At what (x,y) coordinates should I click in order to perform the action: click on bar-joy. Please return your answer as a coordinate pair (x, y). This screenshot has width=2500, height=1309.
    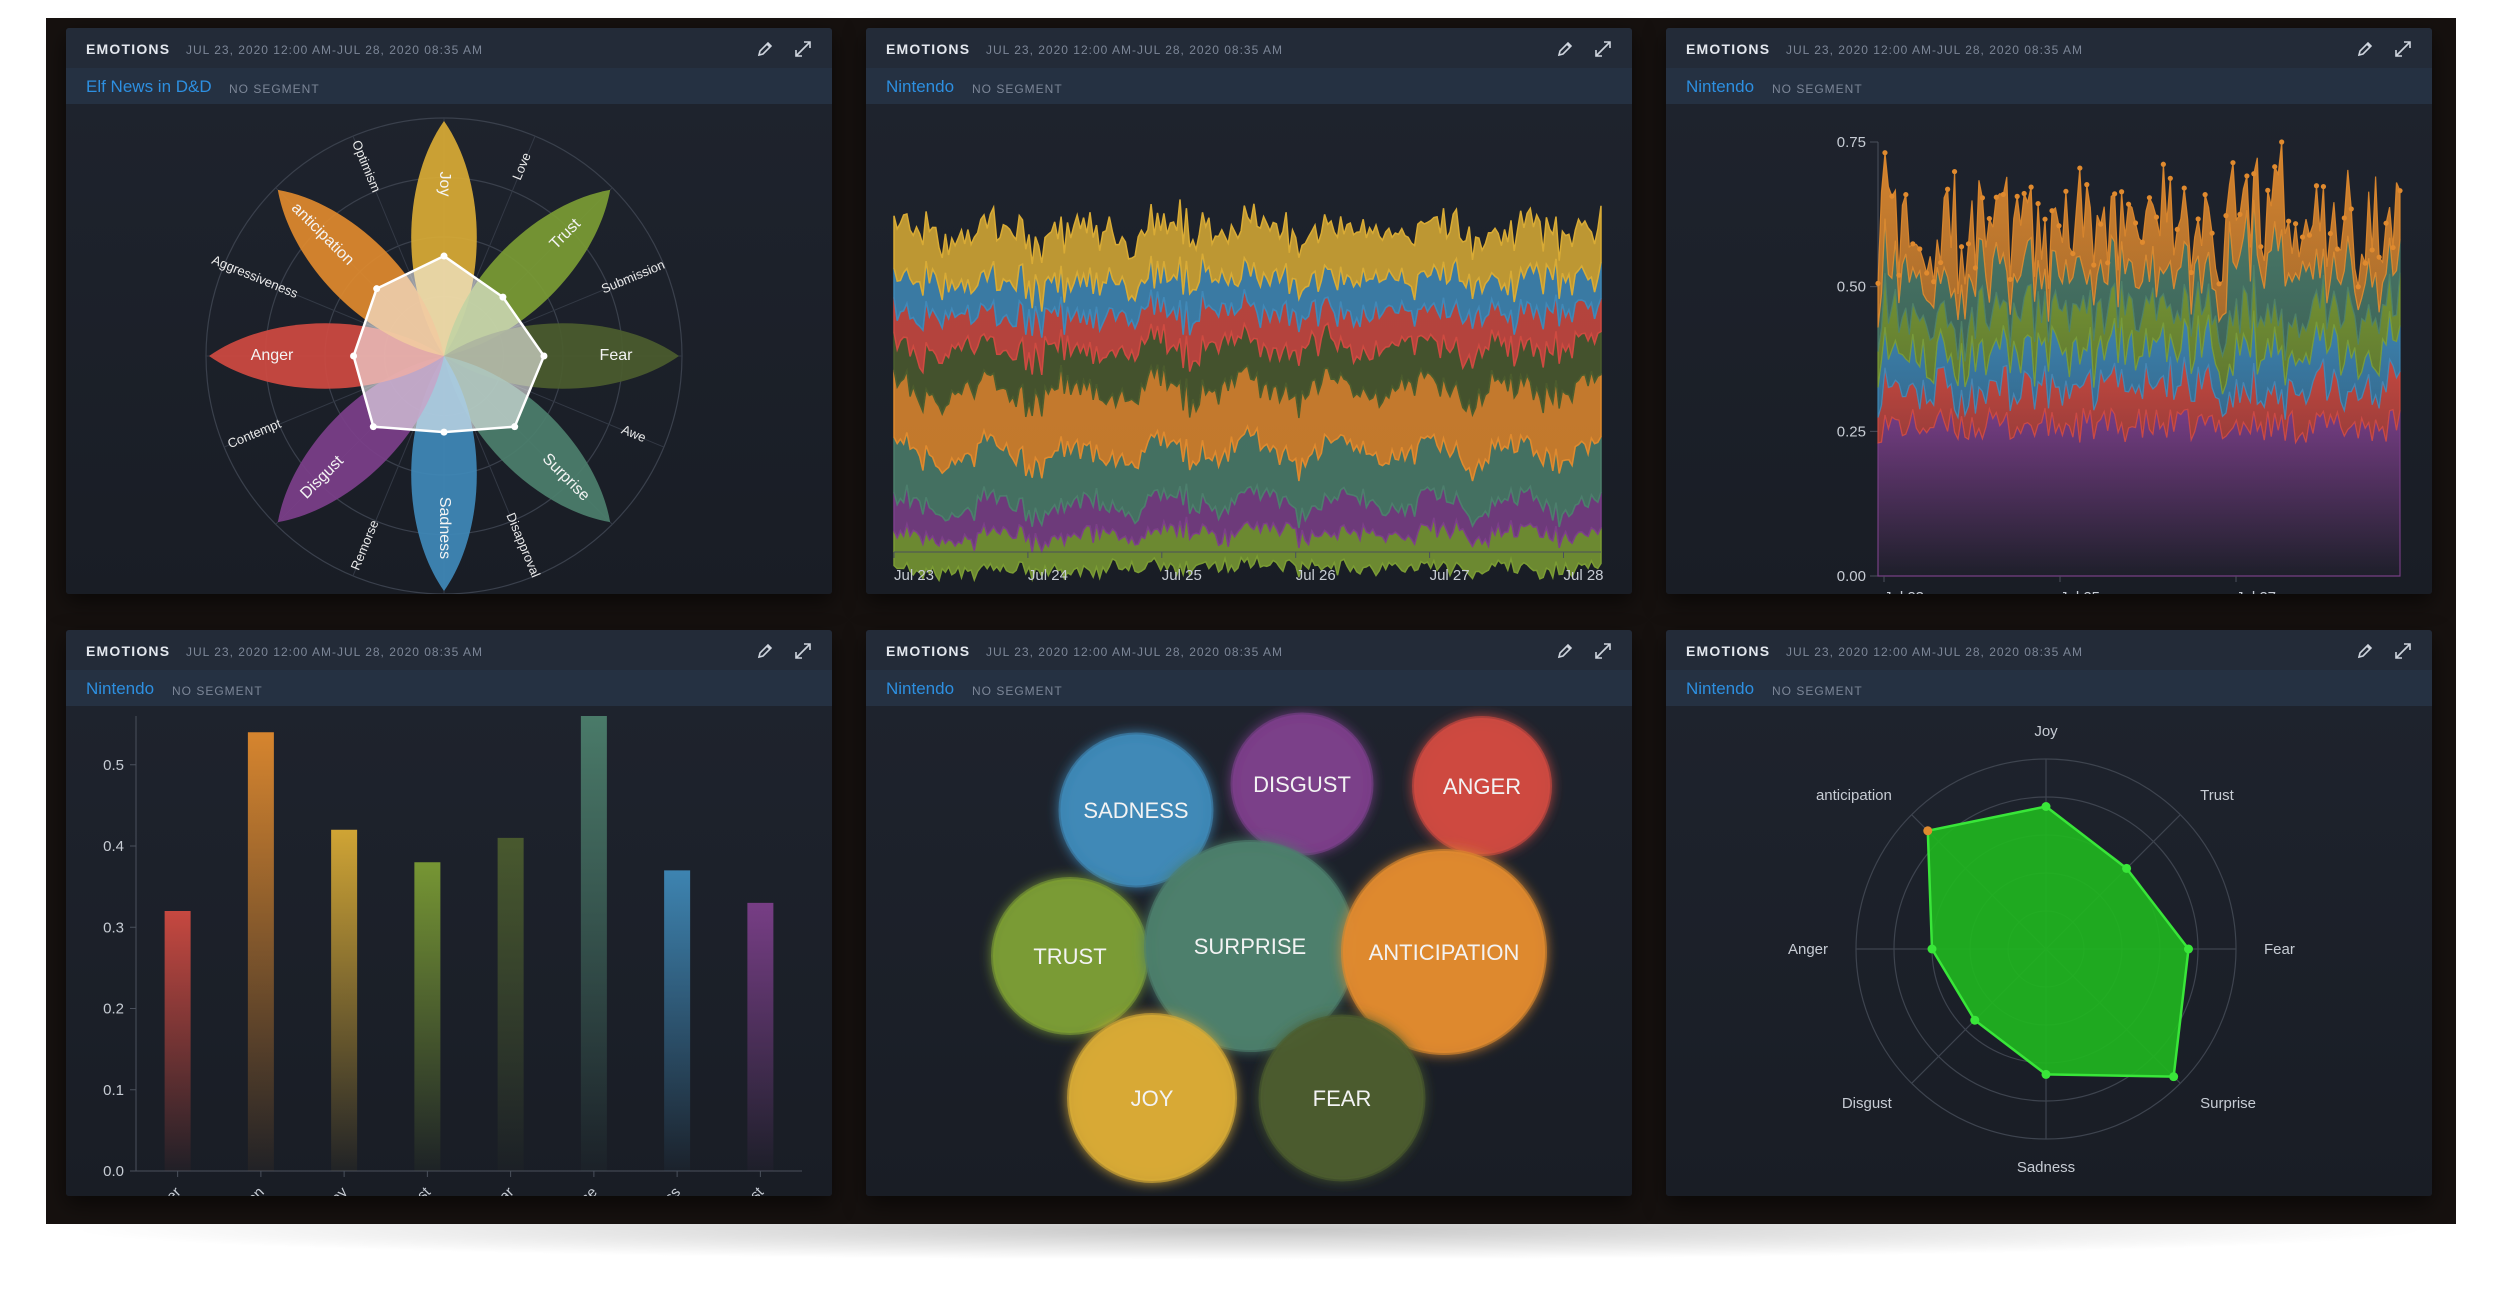
    Looking at the image, I should click on (344, 1000).